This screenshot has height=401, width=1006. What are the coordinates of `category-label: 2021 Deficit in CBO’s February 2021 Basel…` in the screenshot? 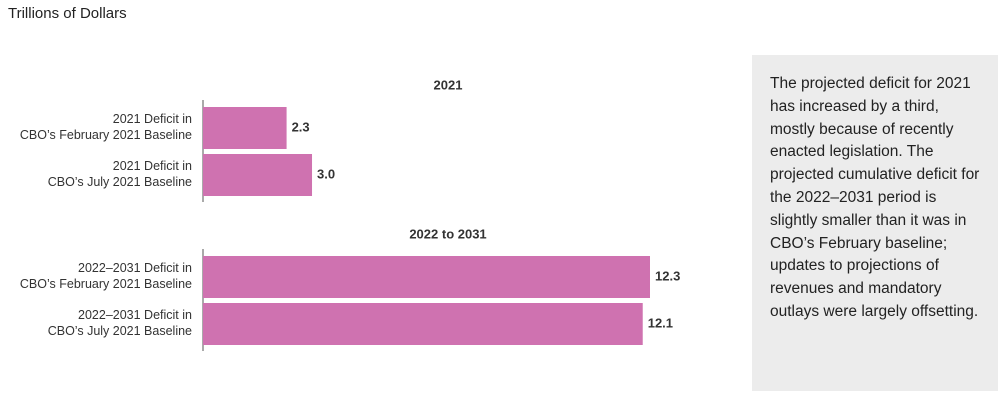 It's located at (106, 127).